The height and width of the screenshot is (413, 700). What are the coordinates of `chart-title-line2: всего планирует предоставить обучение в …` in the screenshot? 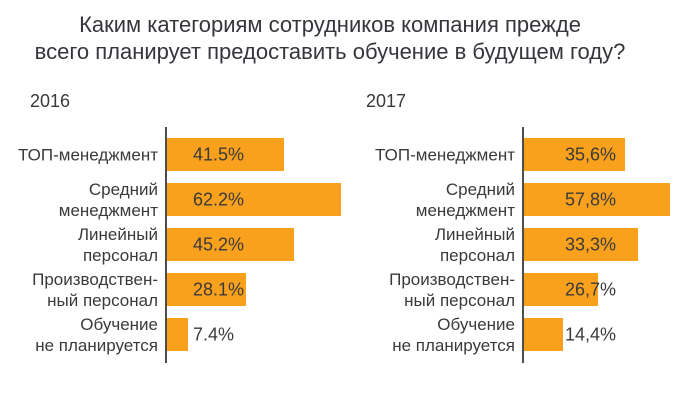 It's located at (330, 51).